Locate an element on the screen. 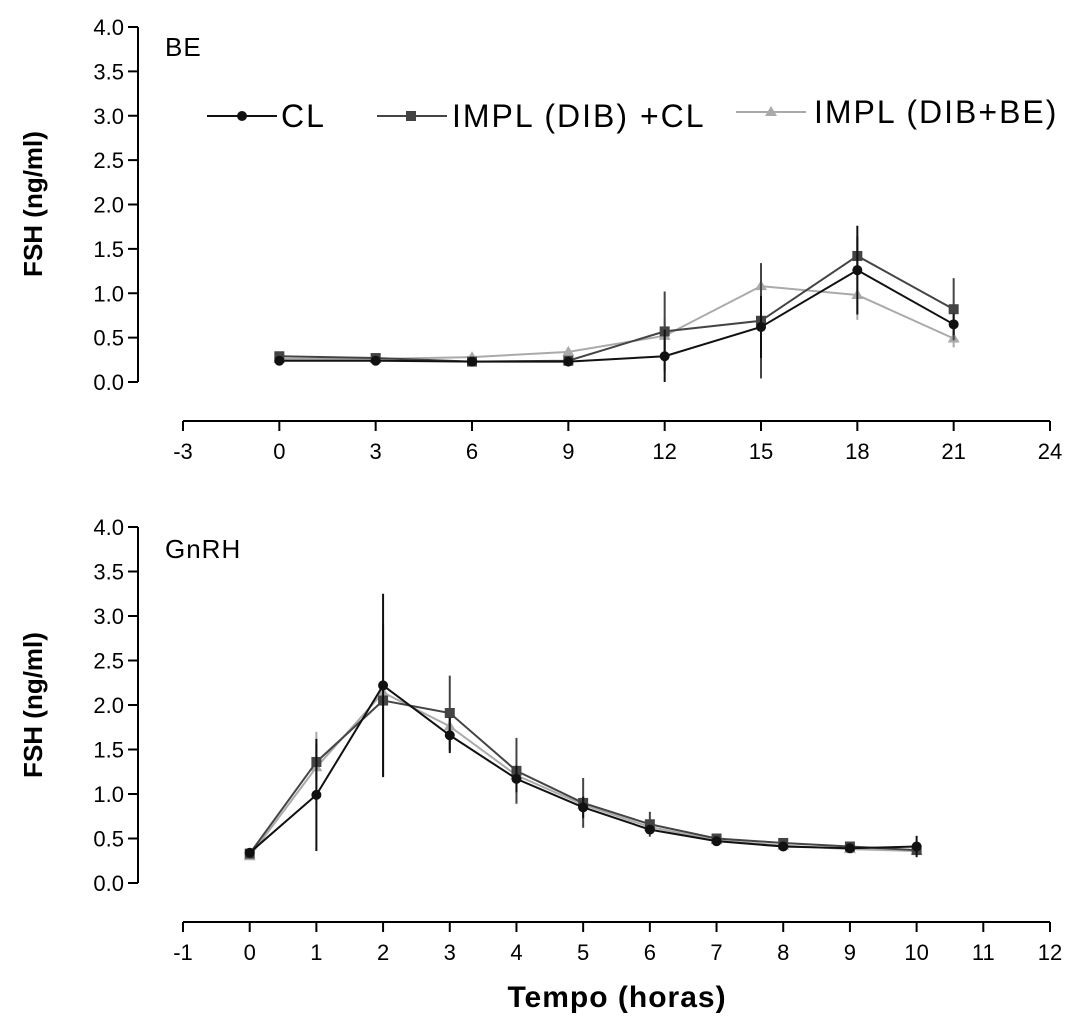 This screenshot has width=1074, height=1018. panel-label: BE is located at coordinates (183, 47).